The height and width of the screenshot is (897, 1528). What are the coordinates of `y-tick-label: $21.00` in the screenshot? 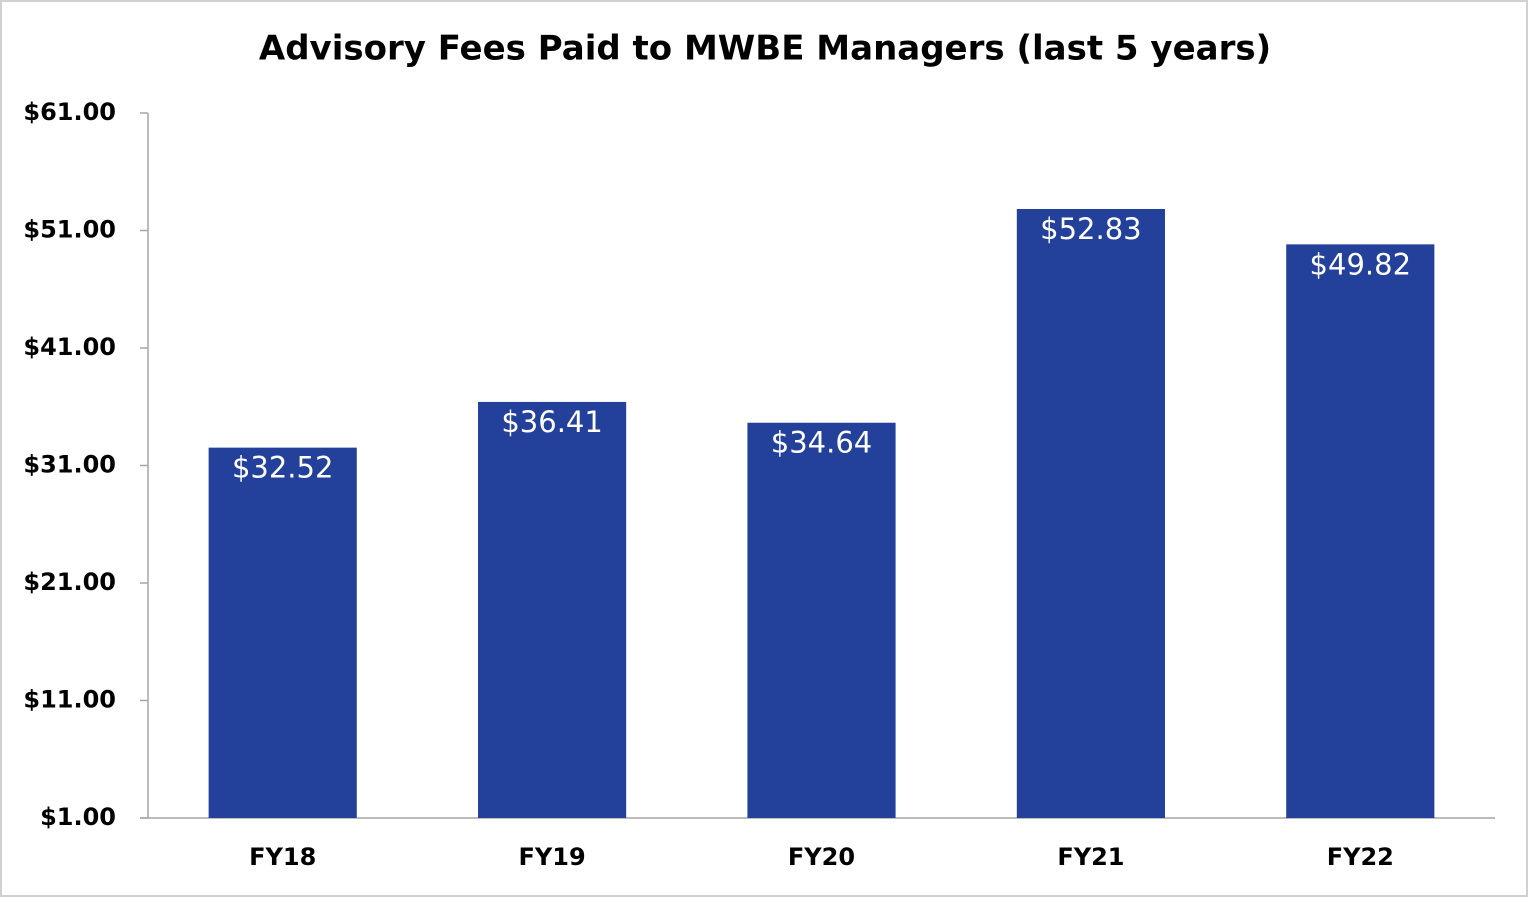 It's located at (69, 582).